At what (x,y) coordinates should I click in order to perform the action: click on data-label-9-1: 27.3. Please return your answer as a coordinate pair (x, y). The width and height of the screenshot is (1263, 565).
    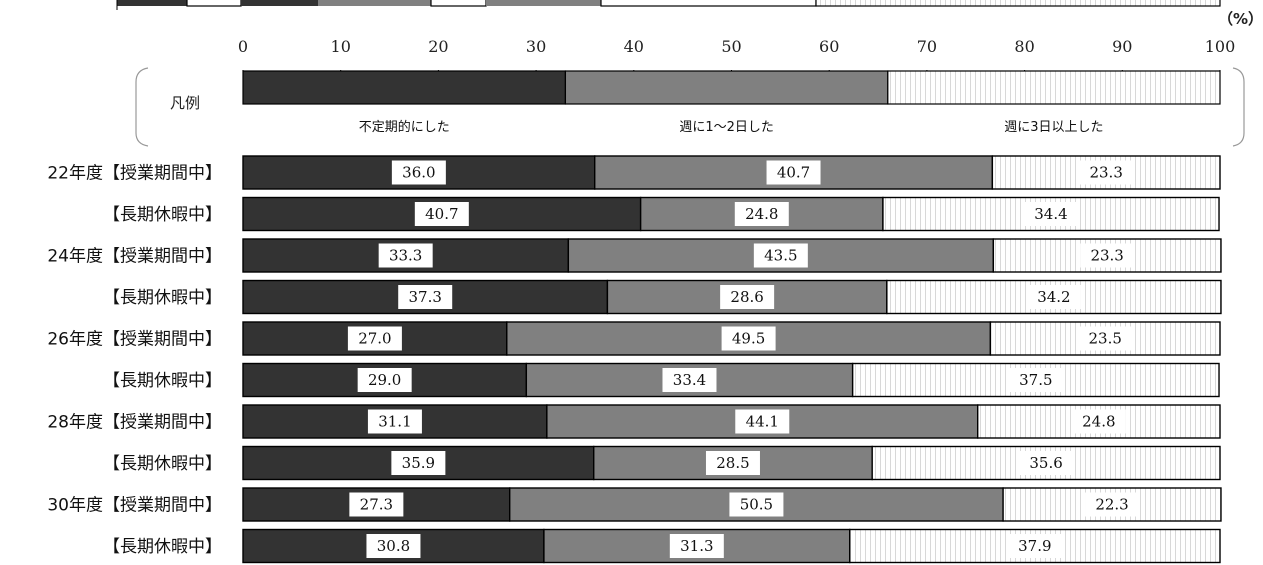
    Looking at the image, I should click on (376, 505).